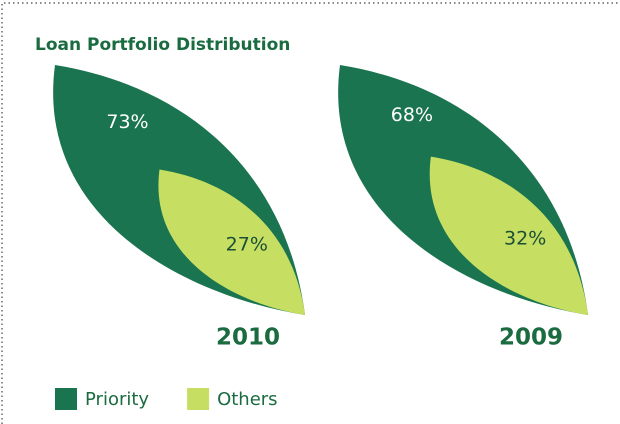 This screenshot has width=620, height=424. What do you see at coordinates (247, 245) in the screenshot?
I see `value-label: 27%` at bounding box center [247, 245].